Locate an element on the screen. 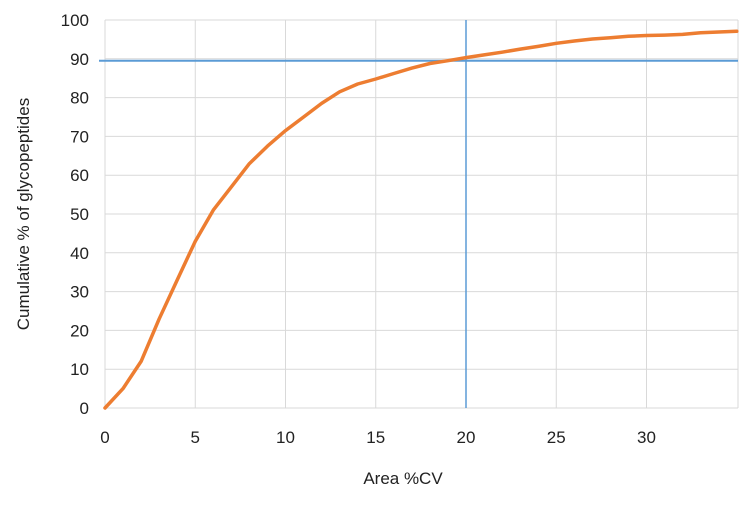 Image resolution: width=750 pixels, height=505 pixels. y-tick-label: 60 is located at coordinates (79, 175).